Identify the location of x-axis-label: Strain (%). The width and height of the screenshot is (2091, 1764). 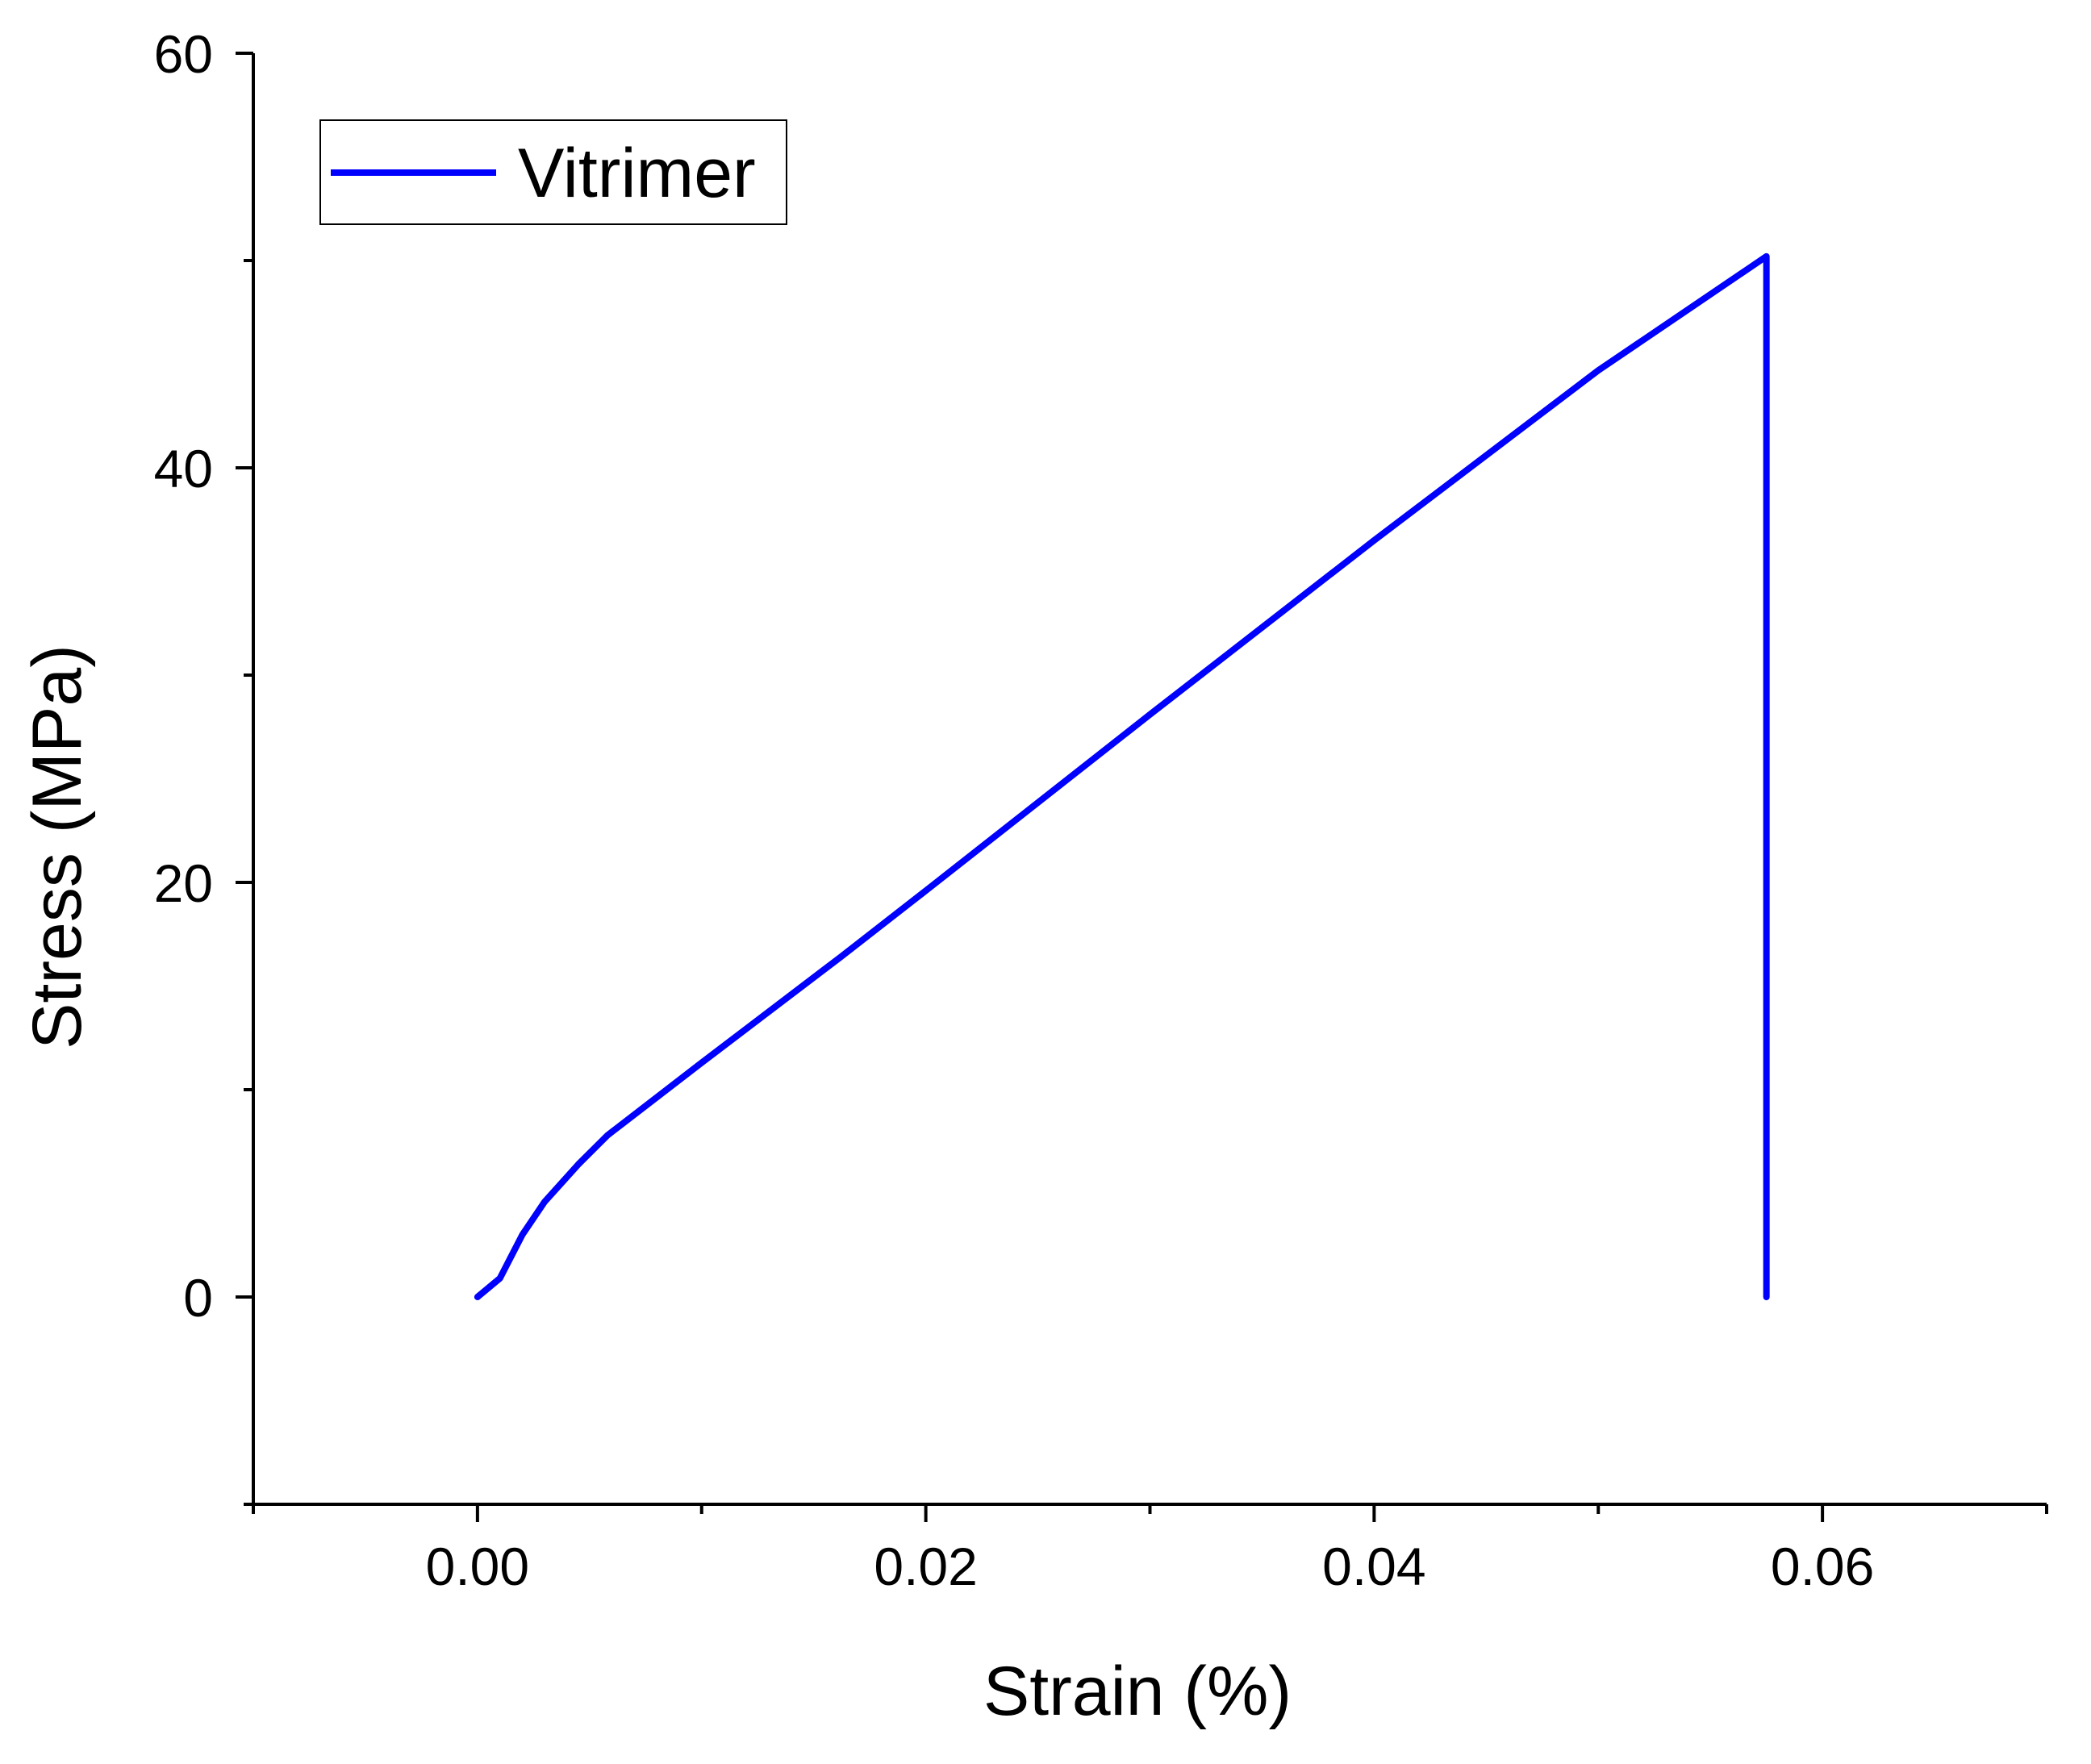
(1137, 1692).